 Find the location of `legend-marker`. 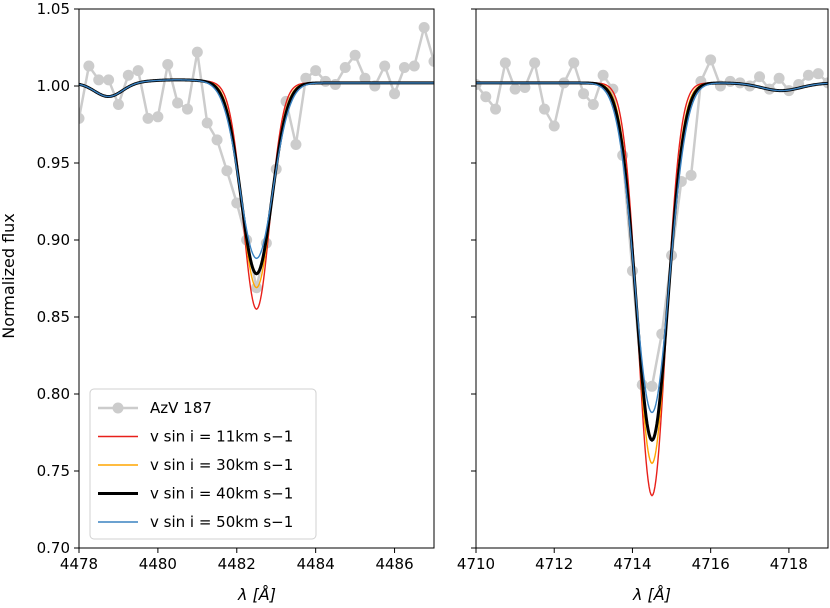

legend-marker is located at coordinates (118, 408).